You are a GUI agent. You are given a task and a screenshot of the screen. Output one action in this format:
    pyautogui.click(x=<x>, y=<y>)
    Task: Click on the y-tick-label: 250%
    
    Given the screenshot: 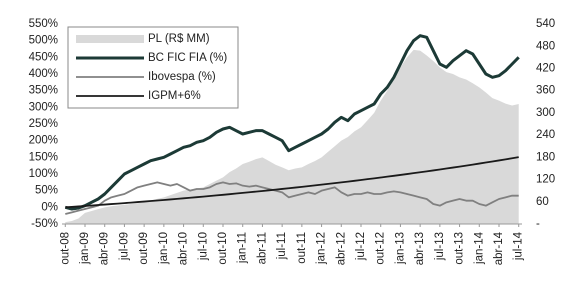 What is the action you would take?
    pyautogui.click(x=43, y=124)
    